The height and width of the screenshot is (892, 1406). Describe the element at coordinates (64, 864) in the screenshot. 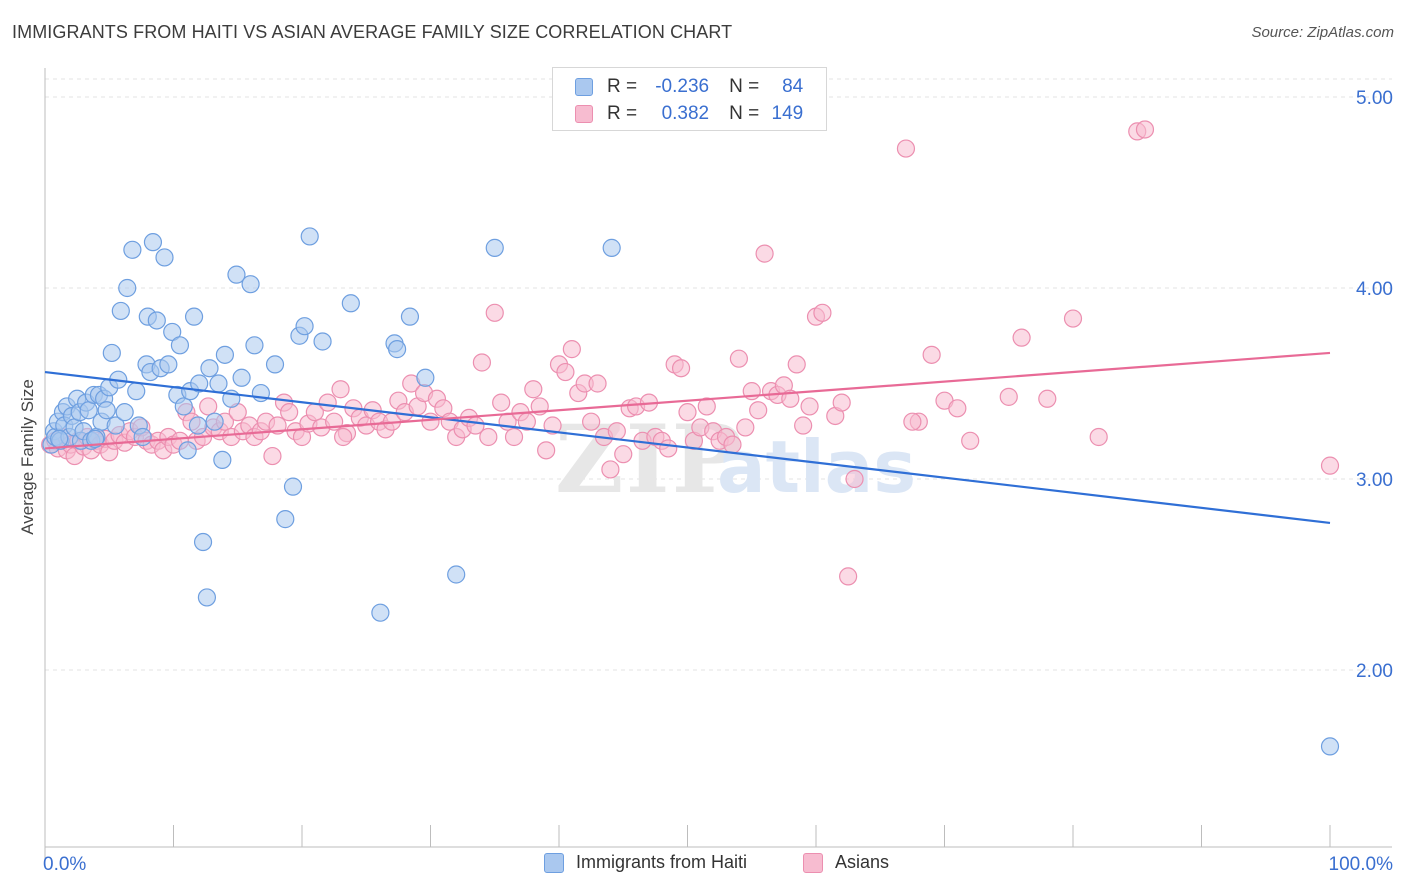

I see `x-tick-label-min: 0.0%` at that location.